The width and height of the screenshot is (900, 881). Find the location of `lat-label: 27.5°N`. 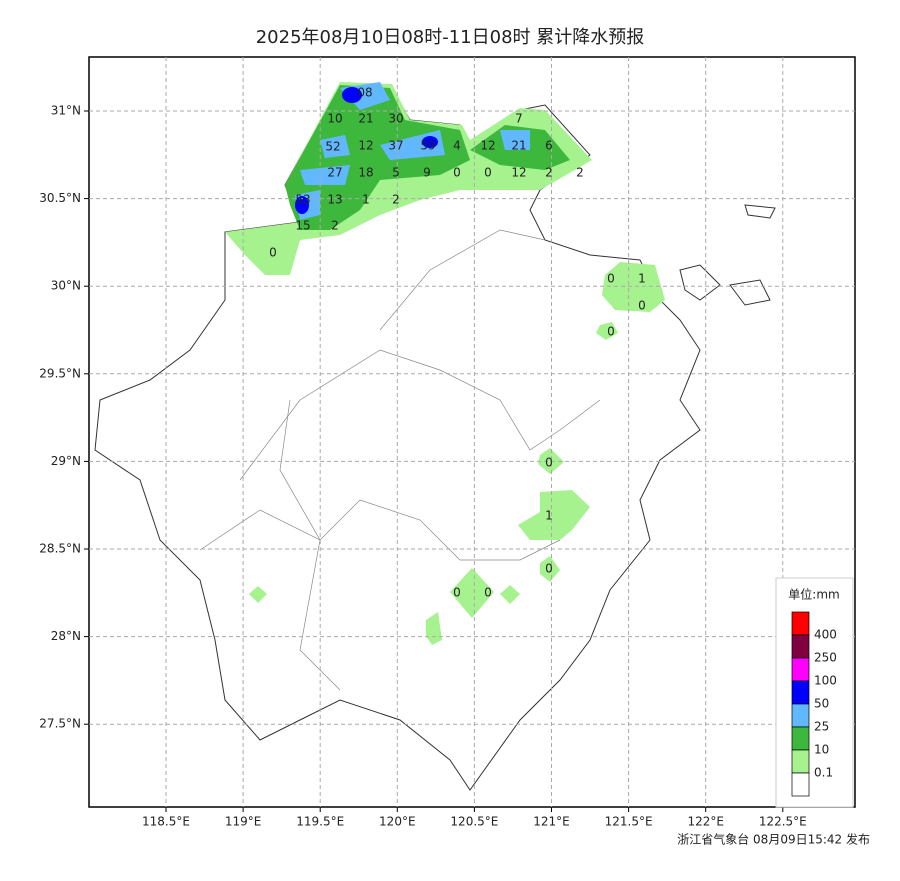

lat-label: 27.5°N is located at coordinates (60, 724).